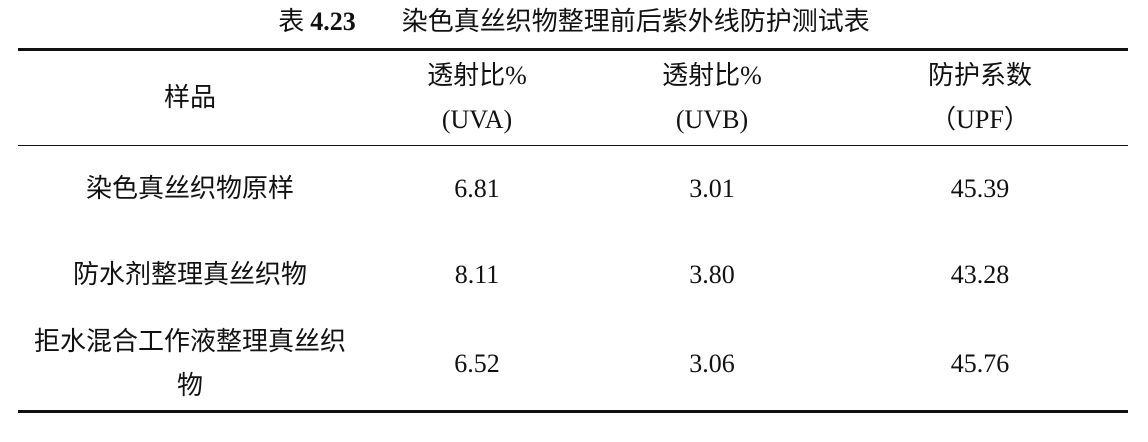 Image resolution: width=1148 pixels, height=442 pixels. I want to click on value-cell: 3.80, so click(712, 274).